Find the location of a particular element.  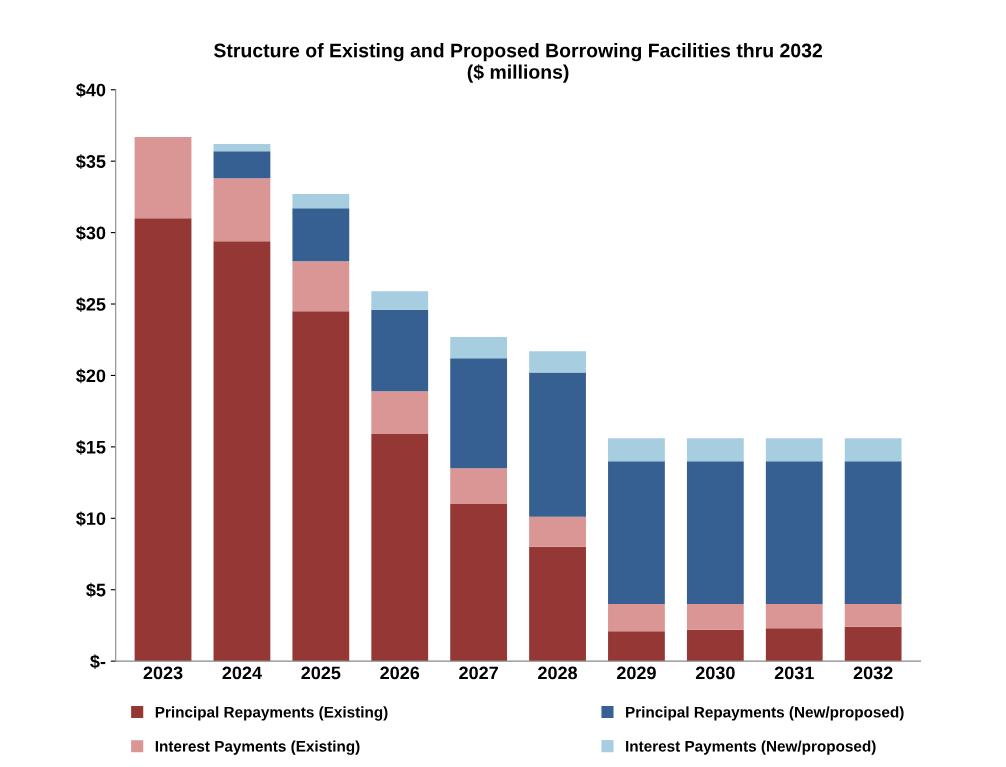

x-tick-label: 2029 is located at coordinates (636, 673).